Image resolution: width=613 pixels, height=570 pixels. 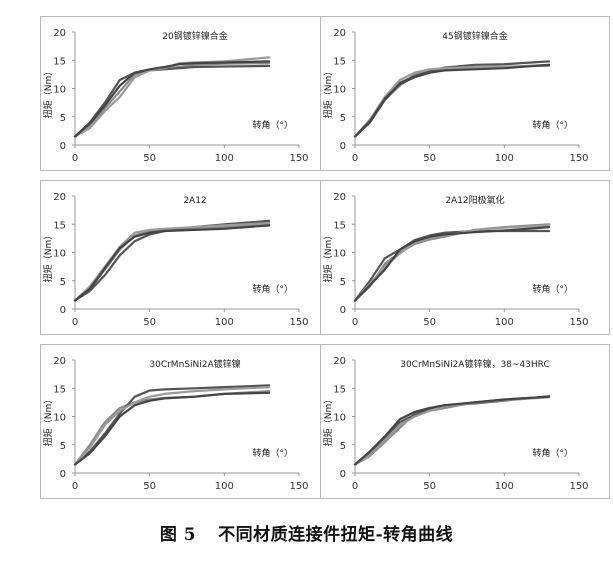 I want to click on chart-title: 20钢镀锌镍合金, so click(x=194, y=36).